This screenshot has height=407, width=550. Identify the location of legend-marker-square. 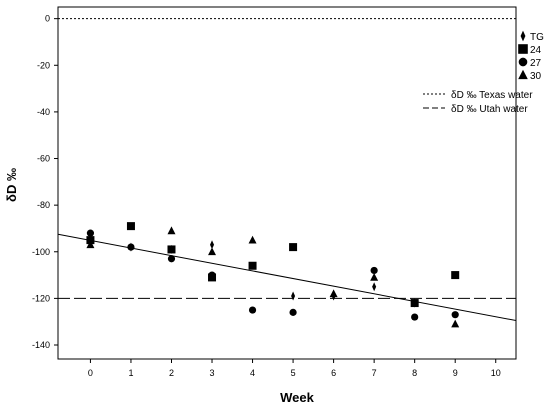
(523, 49).